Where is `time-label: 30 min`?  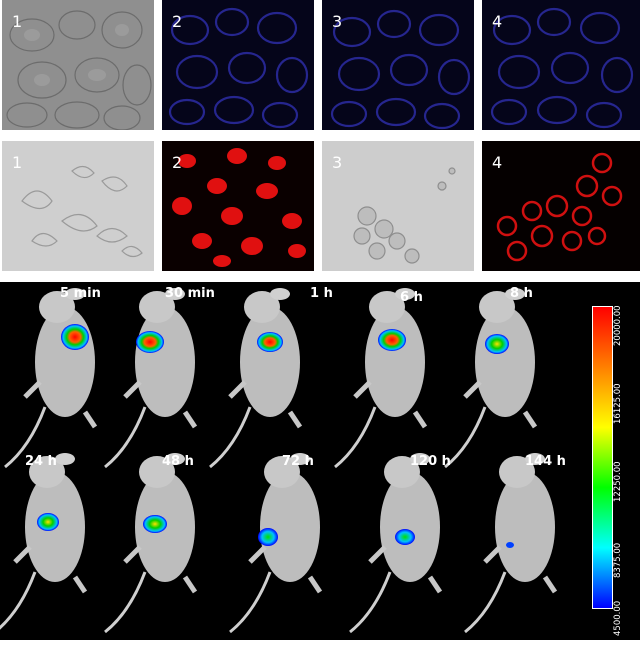
time-label: 30 min is located at coordinates (190, 293).